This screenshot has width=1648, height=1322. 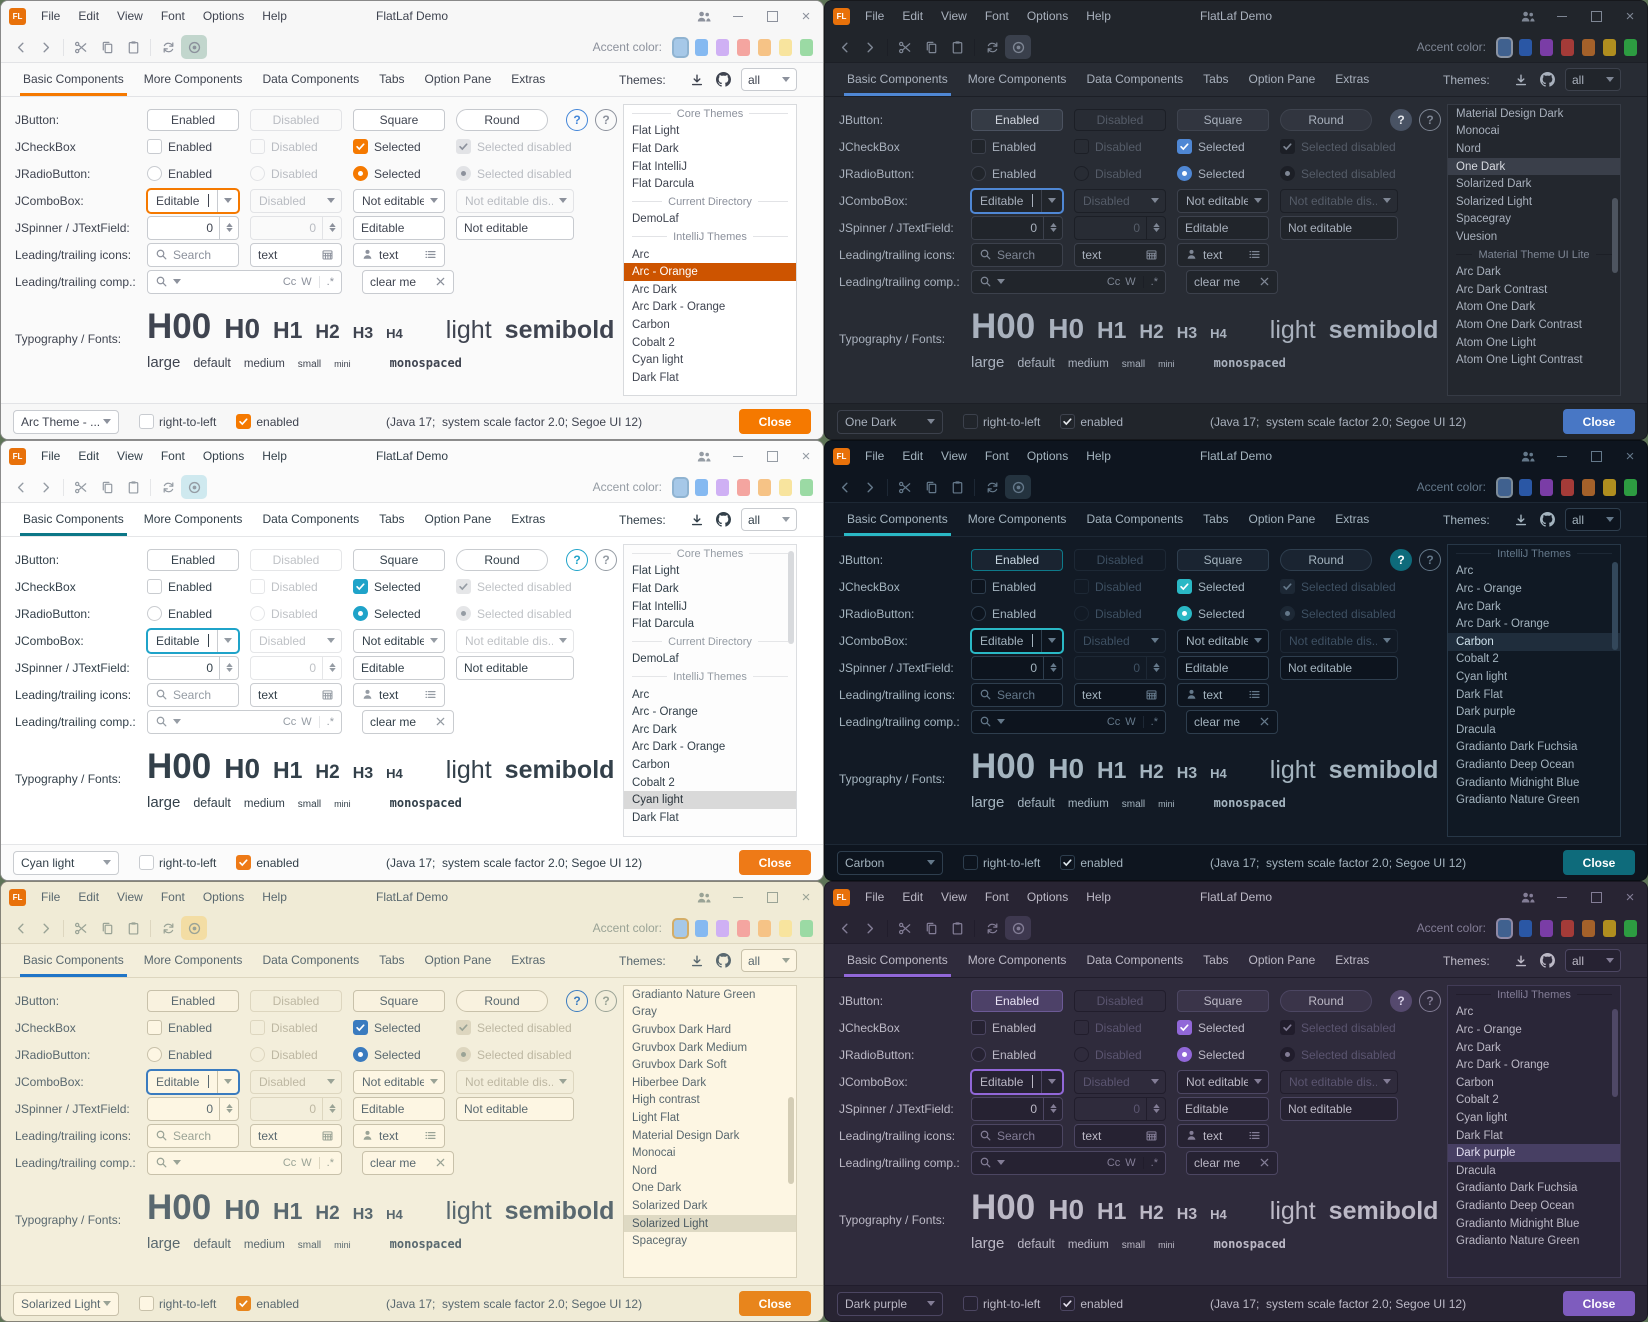 What do you see at coordinates (1120, 254) in the screenshot?
I see `date-field: text` at bounding box center [1120, 254].